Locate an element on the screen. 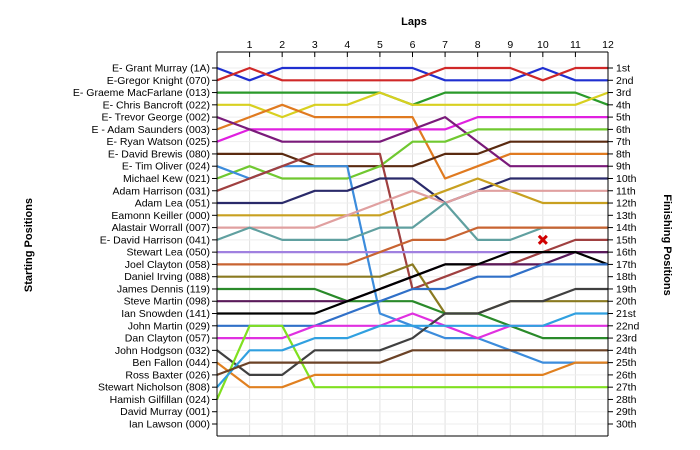  right-axis-title: Finishing Positions is located at coordinates (667, 244).